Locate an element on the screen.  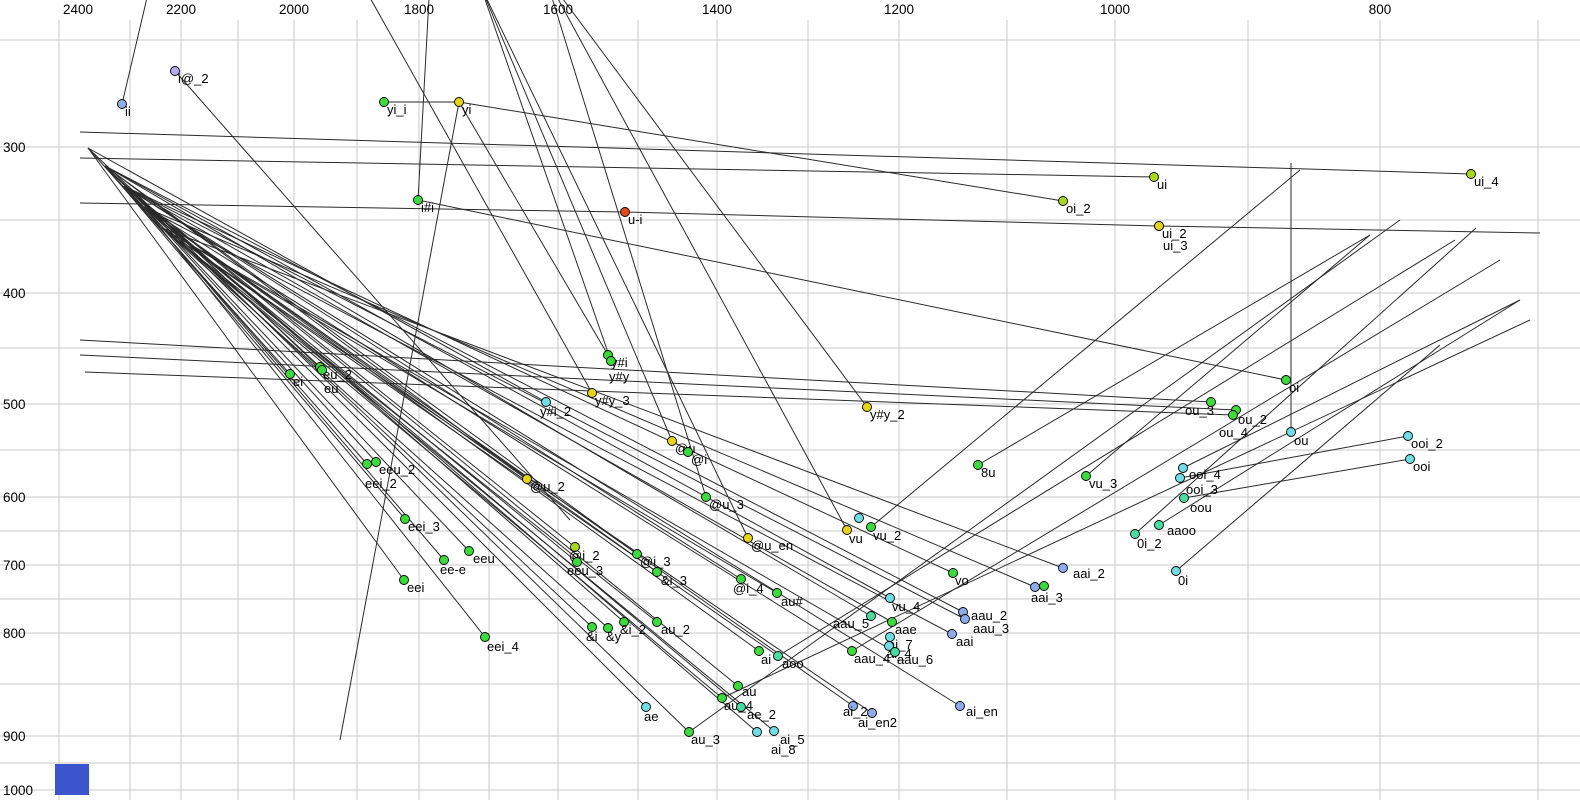
point-aaoo is located at coordinates (1159, 525).